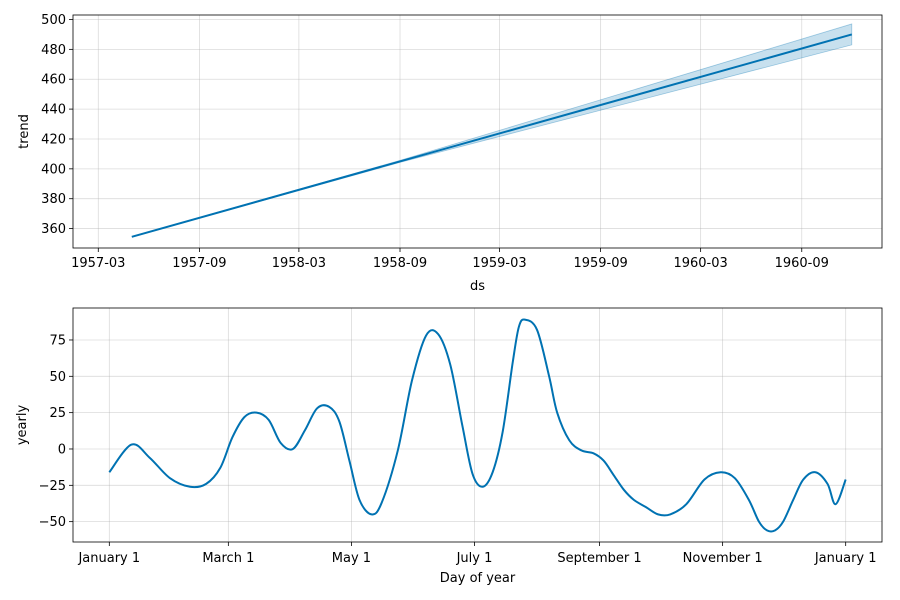  Describe the element at coordinates (53, 50) in the screenshot. I see `trend-y-tick-label: 480` at that location.